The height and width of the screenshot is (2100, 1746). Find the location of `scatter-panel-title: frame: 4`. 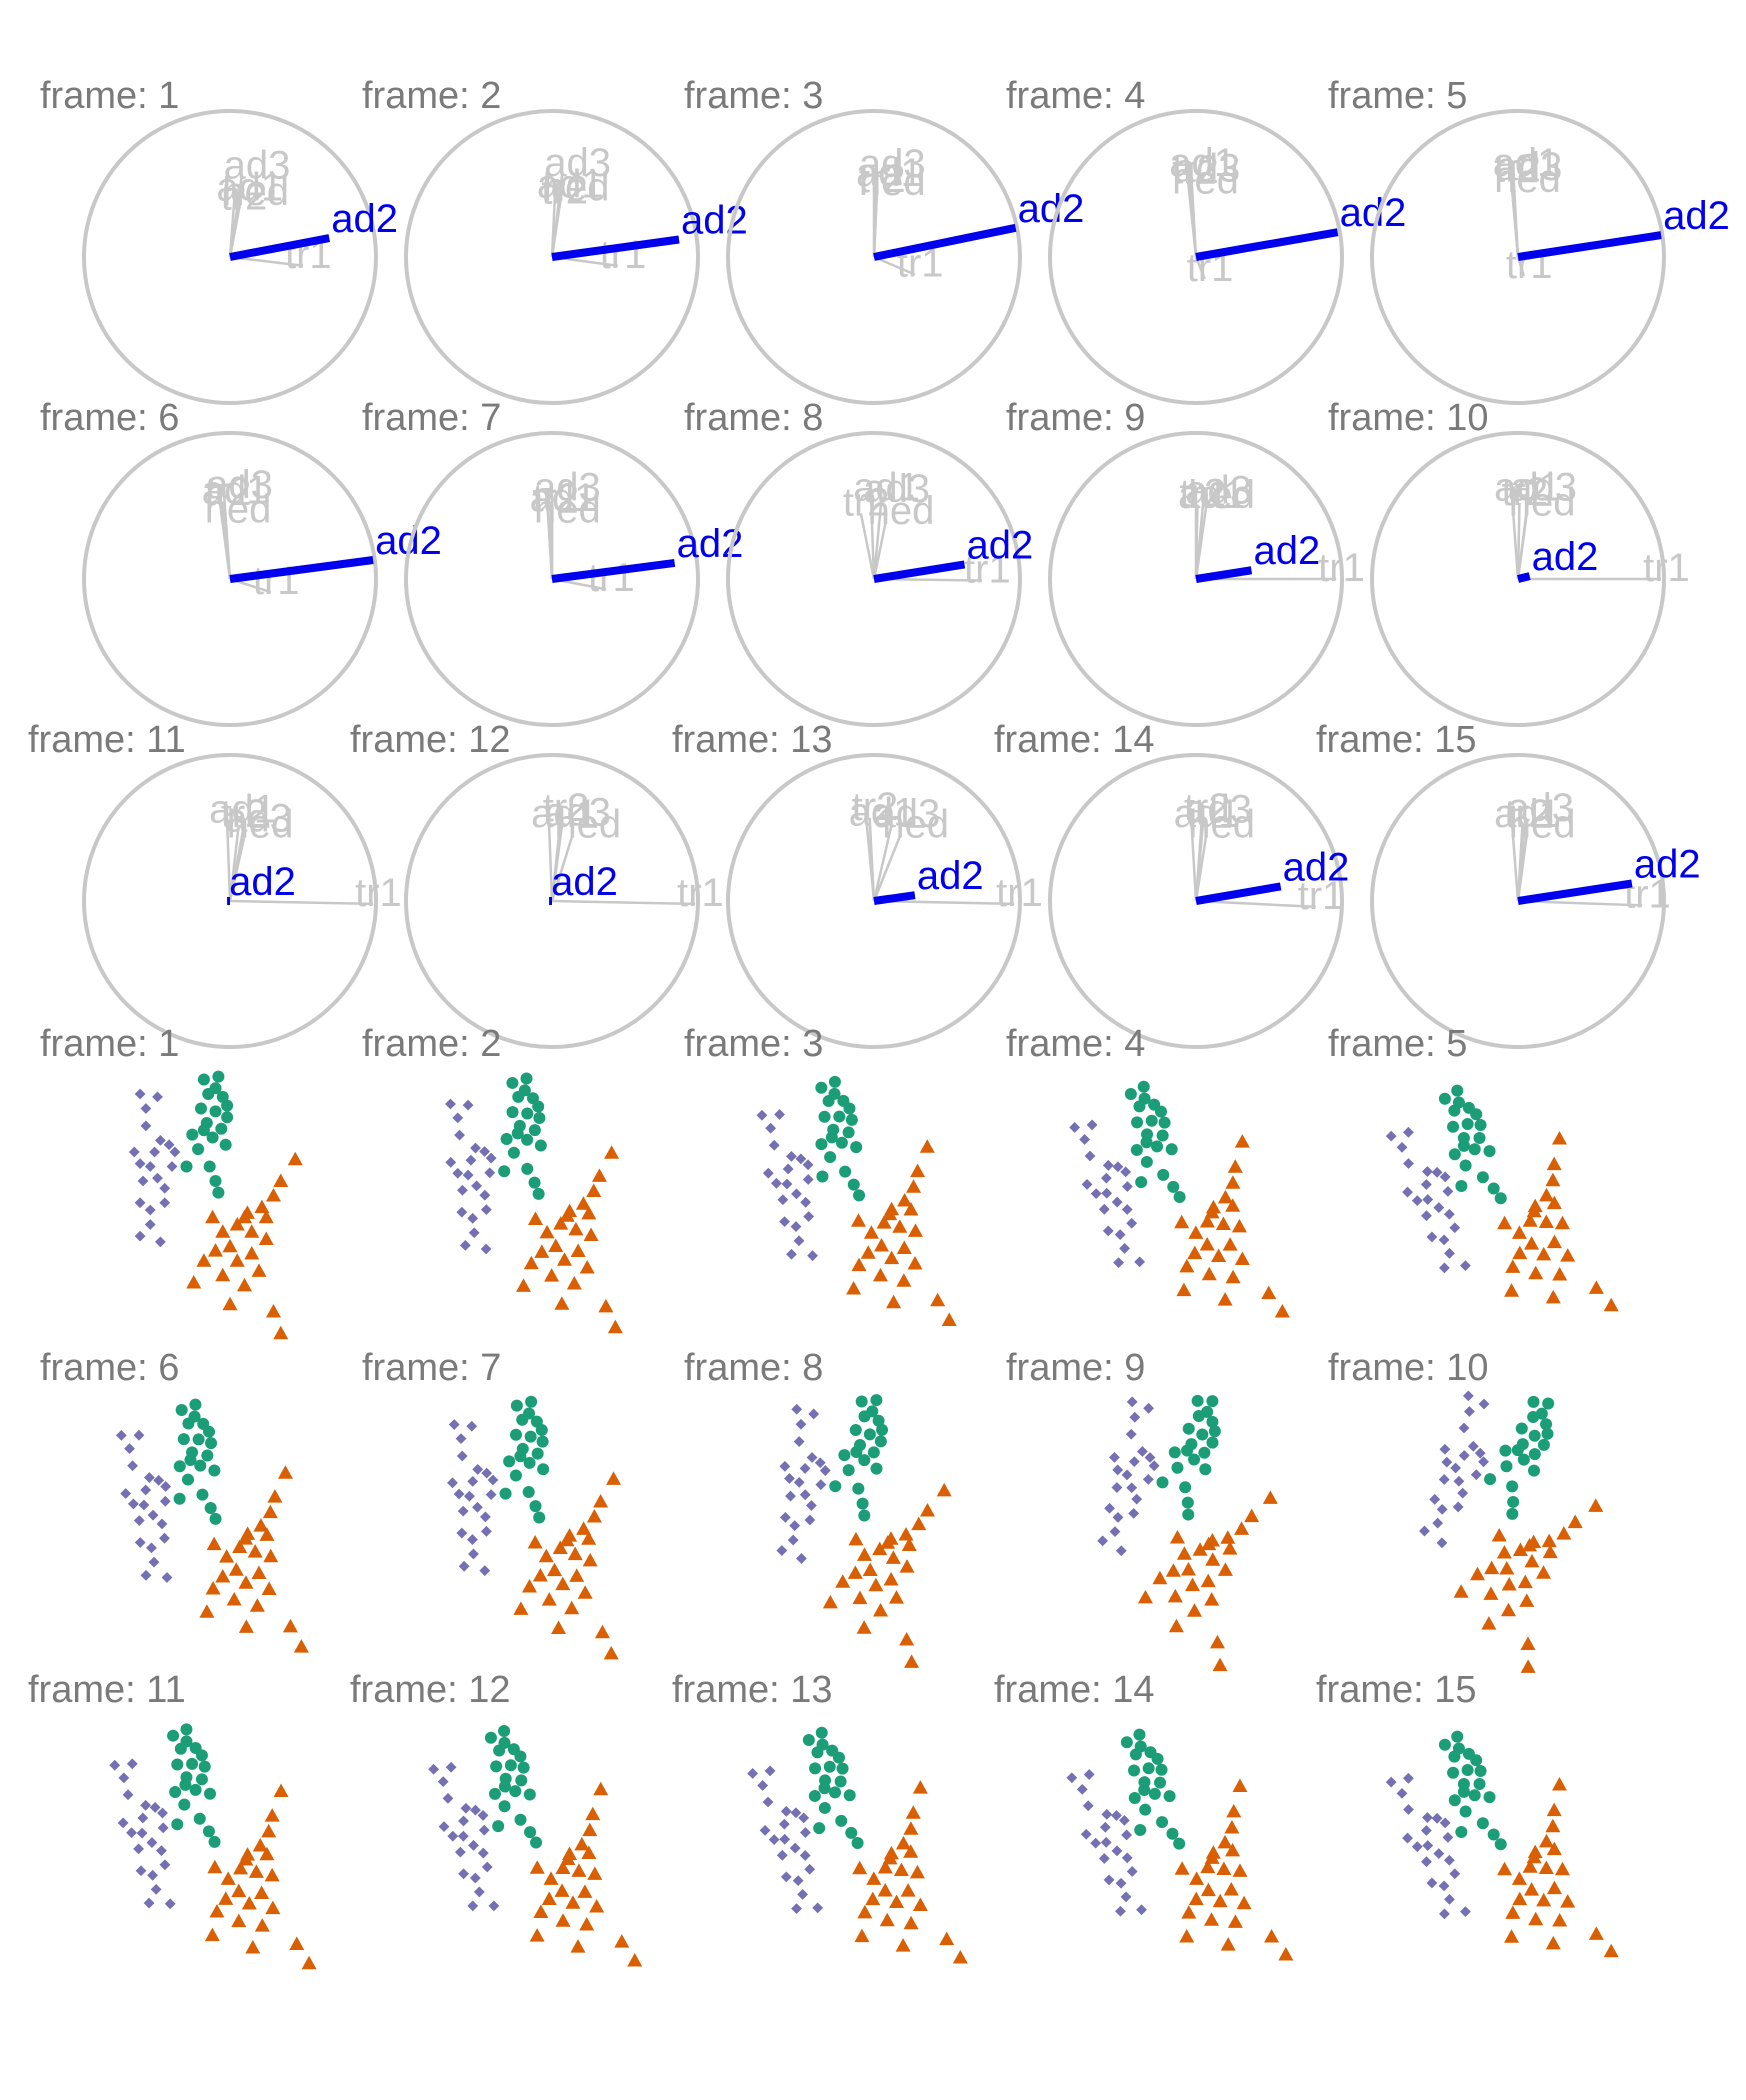

scatter-panel-title: frame: 4 is located at coordinates (1075, 1044).